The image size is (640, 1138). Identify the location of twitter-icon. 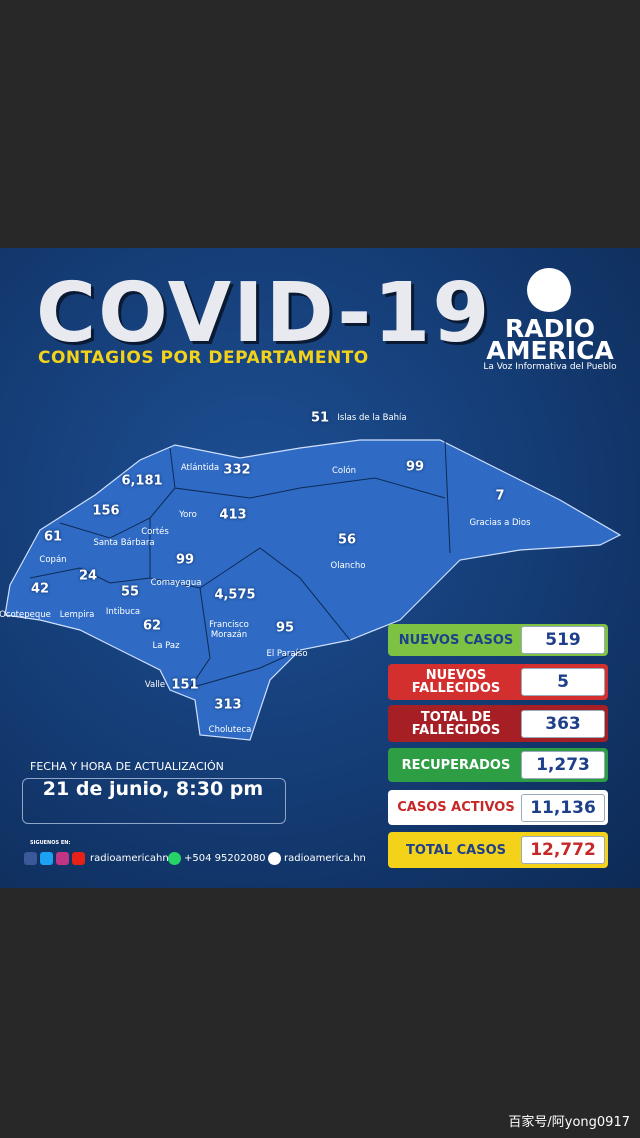
(46, 858).